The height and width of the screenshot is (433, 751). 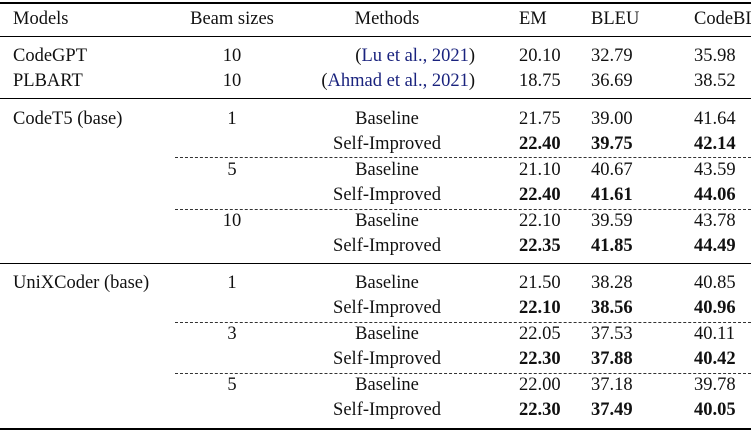 What do you see at coordinates (612, 308) in the screenshot?
I see `bleu-value: 38.56` at bounding box center [612, 308].